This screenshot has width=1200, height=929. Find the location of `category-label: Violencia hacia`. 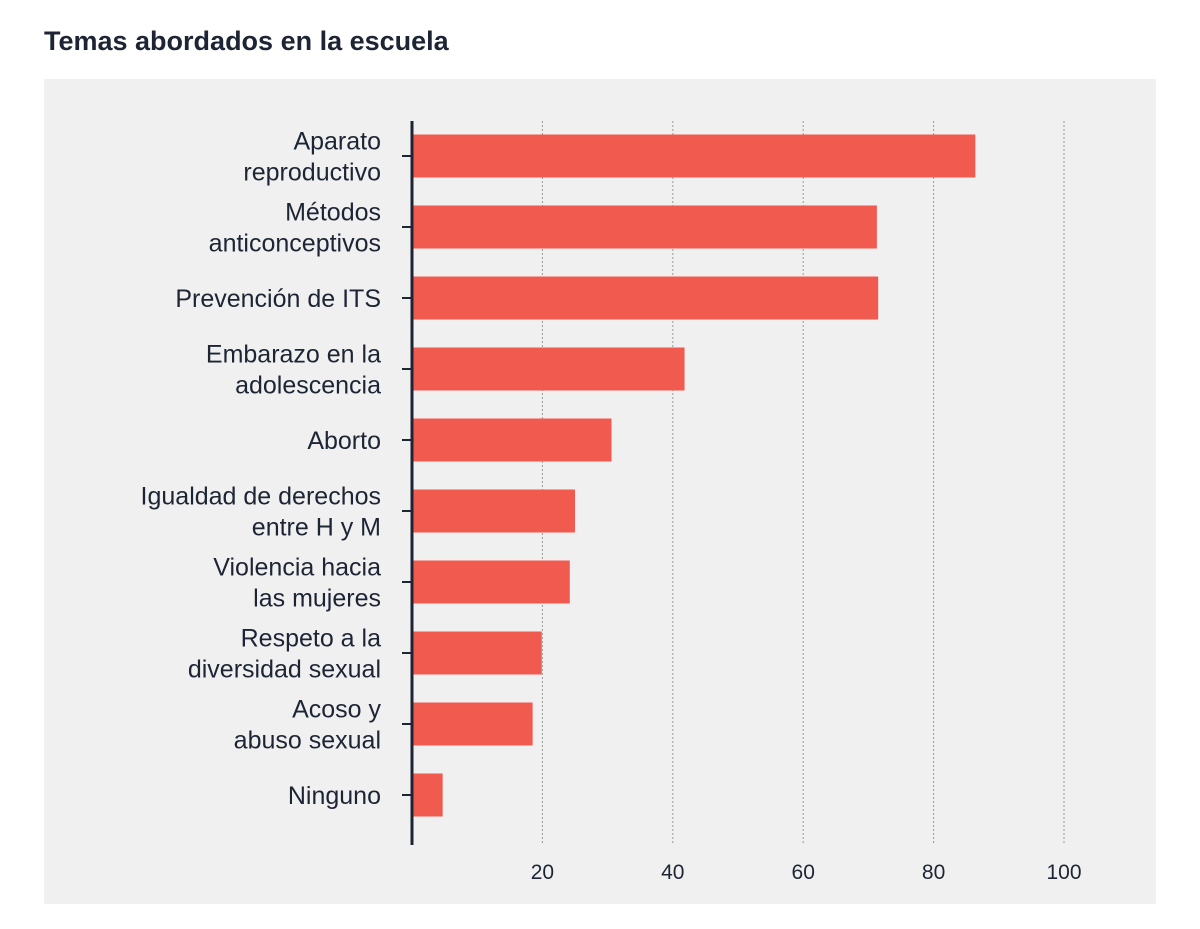

category-label: Violencia hacia is located at coordinates (297, 568).